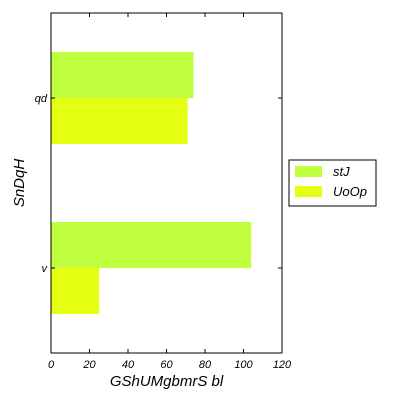 The height and width of the screenshot is (402, 402). What do you see at coordinates (151, 245) in the screenshot?
I see `bar-stJ-v` at bounding box center [151, 245].